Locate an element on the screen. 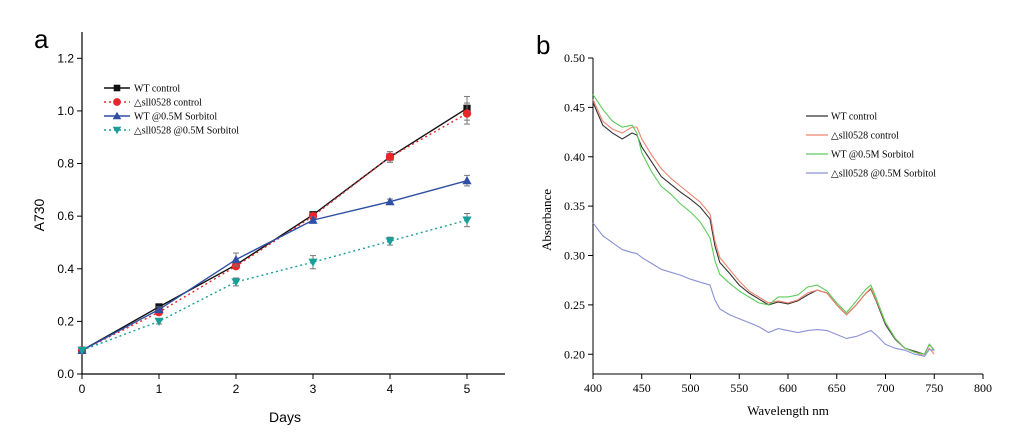 The width and height of the screenshot is (1024, 445). y-tick-label: 0.45 is located at coordinates (574, 107).